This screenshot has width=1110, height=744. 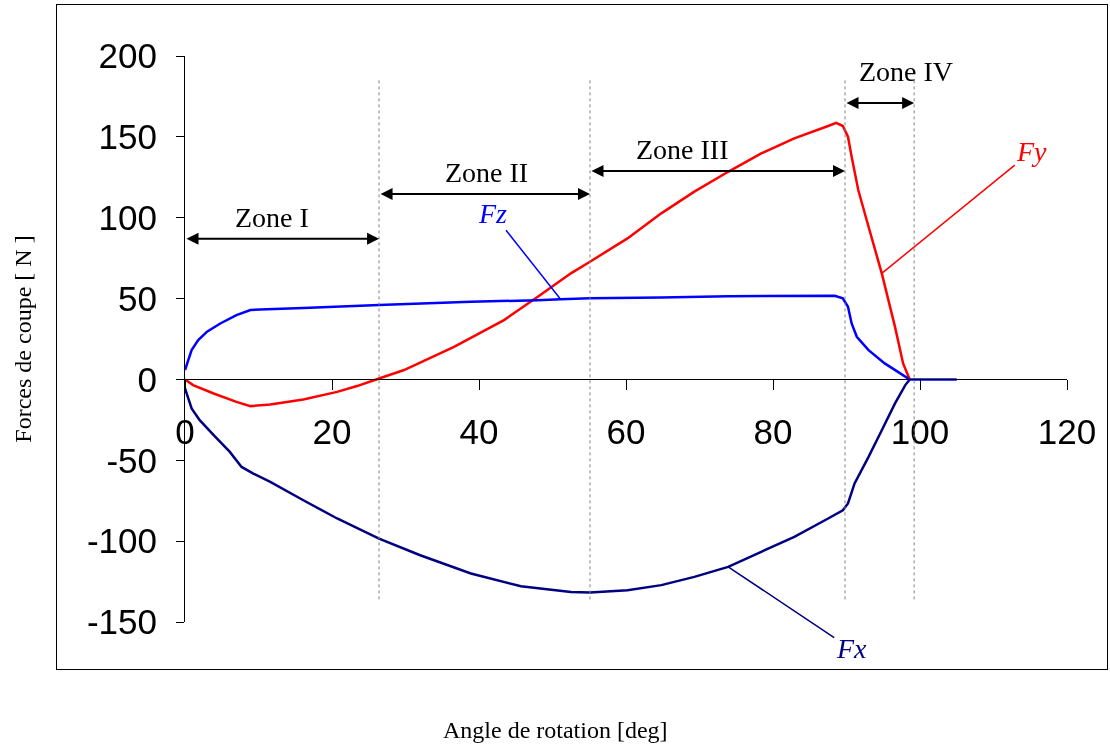 What do you see at coordinates (626, 432) in the screenshot?
I see `x-tick-label: 60` at bounding box center [626, 432].